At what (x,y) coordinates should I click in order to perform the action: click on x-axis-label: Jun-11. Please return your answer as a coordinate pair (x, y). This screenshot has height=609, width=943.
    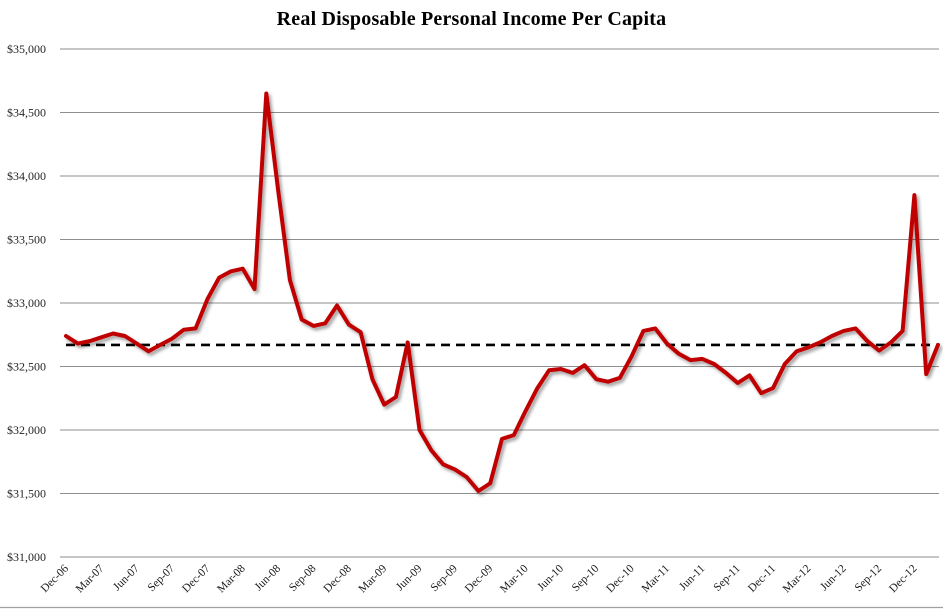
    Looking at the image, I should click on (692, 577).